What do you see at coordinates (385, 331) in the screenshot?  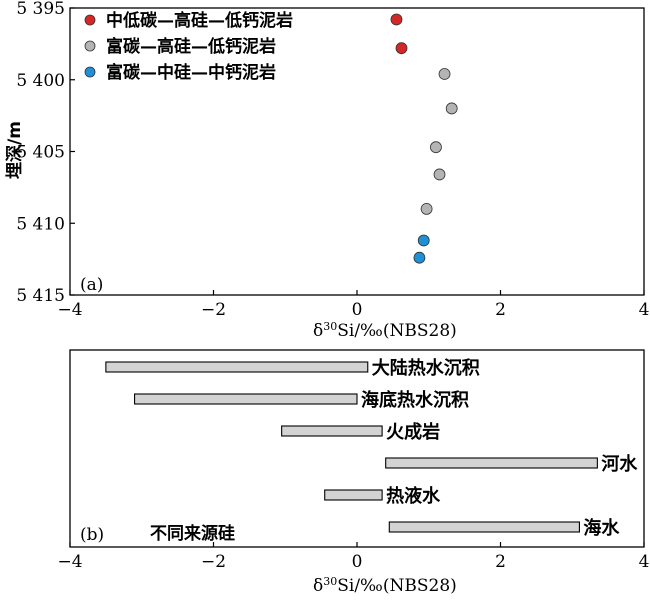 I see `panel-a-xlabel: δ30Si/‰(NBS28)` at bounding box center [385, 331].